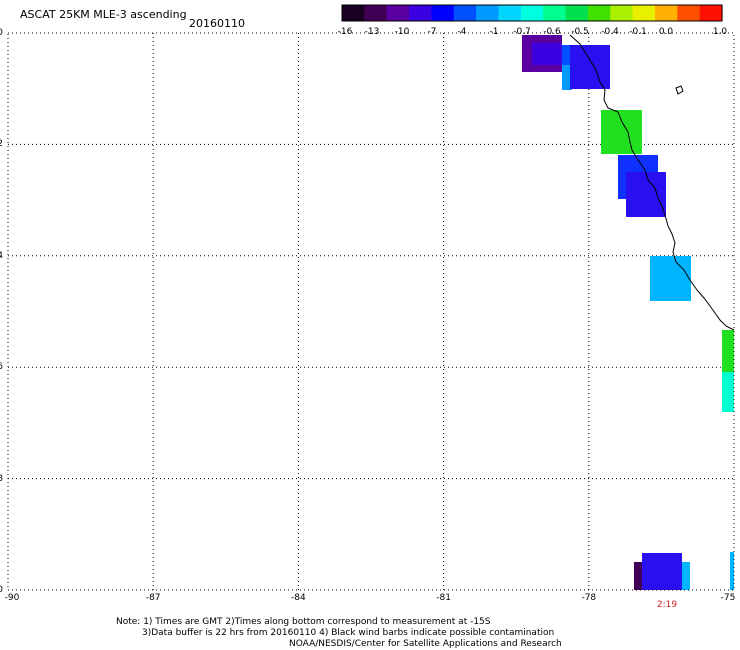 The image size is (740, 650). Describe the element at coordinates (12, 598) in the screenshot. I see `longitude-label: -90` at that location.